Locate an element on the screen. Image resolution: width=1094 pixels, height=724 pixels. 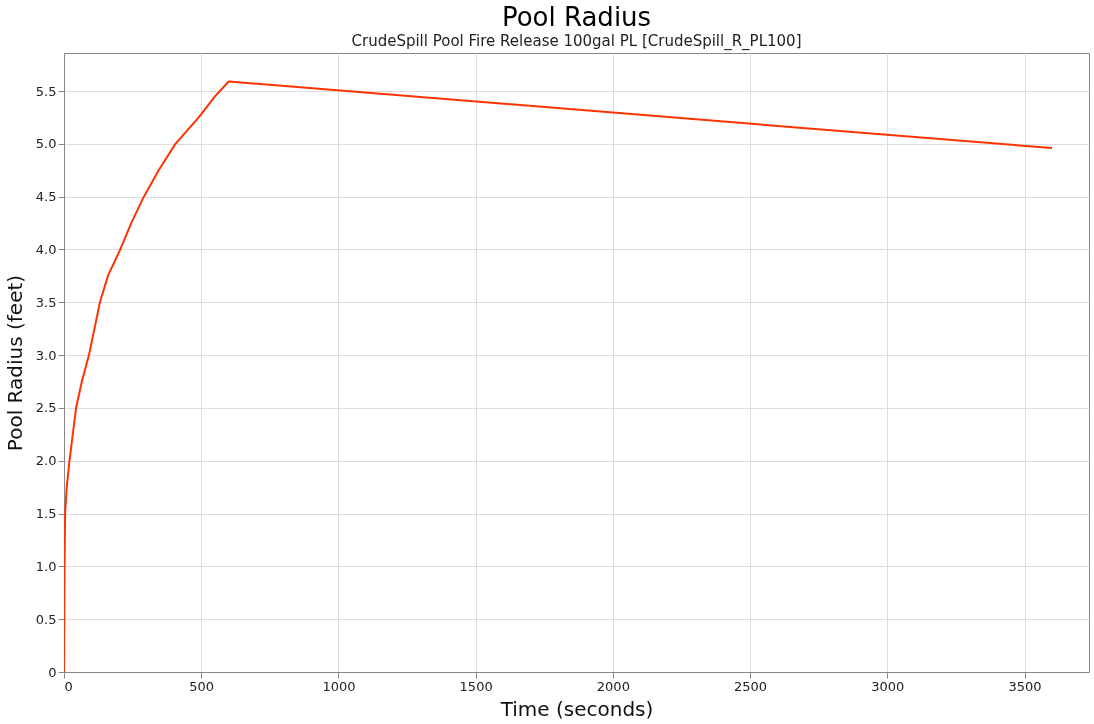
x-tick-label: 1500 is located at coordinates (476, 686).